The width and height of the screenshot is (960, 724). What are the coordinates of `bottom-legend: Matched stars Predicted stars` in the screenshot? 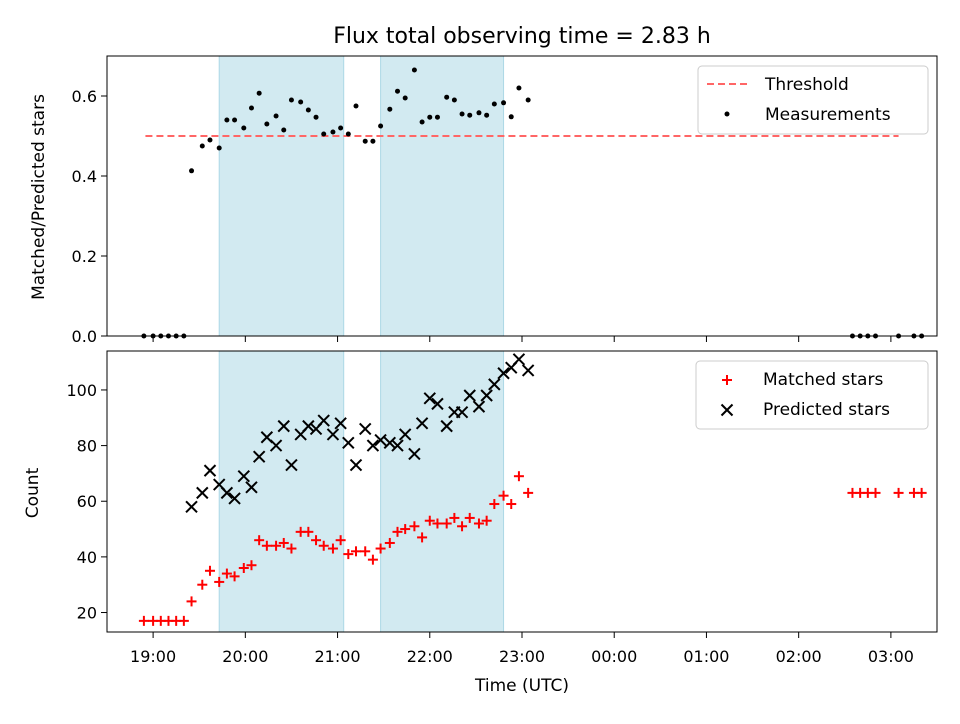 It's located at (812, 395).